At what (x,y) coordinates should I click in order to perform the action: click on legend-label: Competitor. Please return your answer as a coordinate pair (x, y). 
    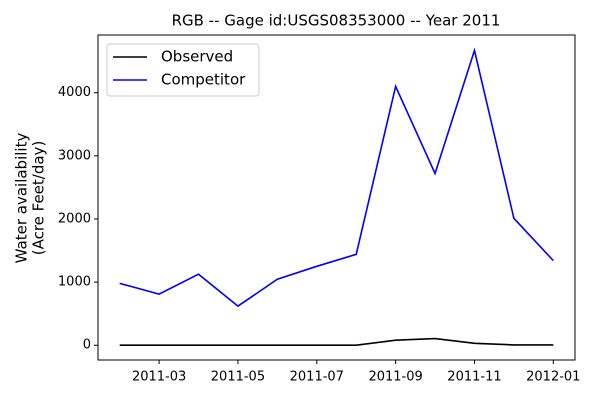
    Looking at the image, I should click on (203, 80).